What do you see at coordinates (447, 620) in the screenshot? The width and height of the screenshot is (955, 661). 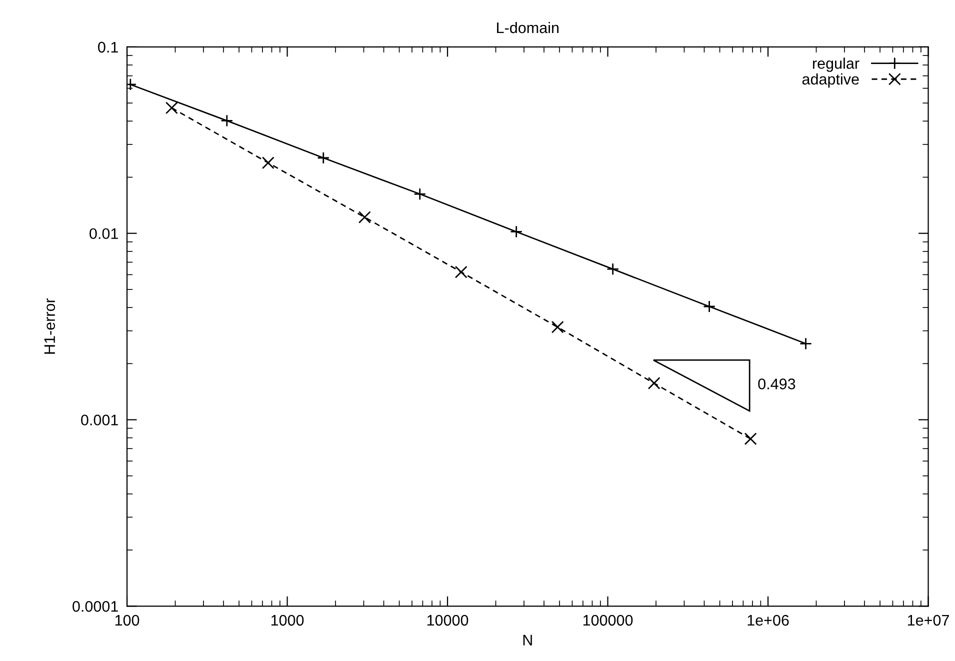 I see `x-tick-label: 10000` at bounding box center [447, 620].